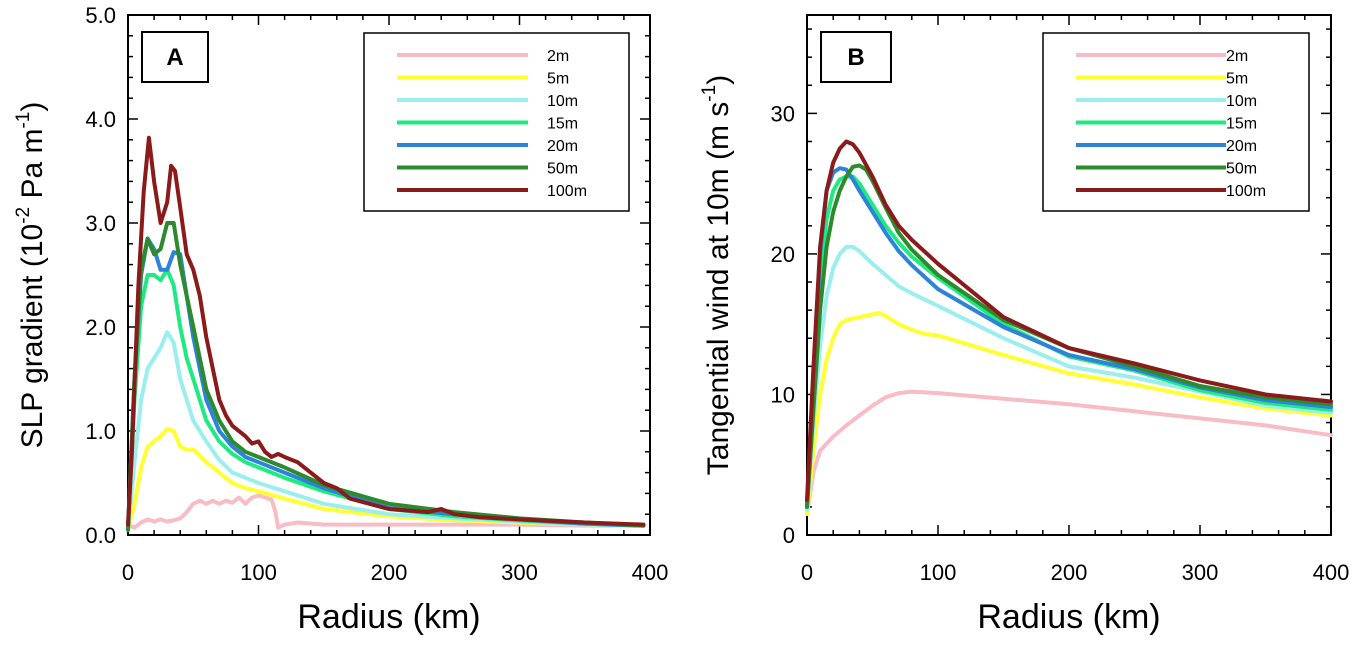 The image size is (1358, 646). I want to click on y-tick-label: 3.0, so click(100, 223).